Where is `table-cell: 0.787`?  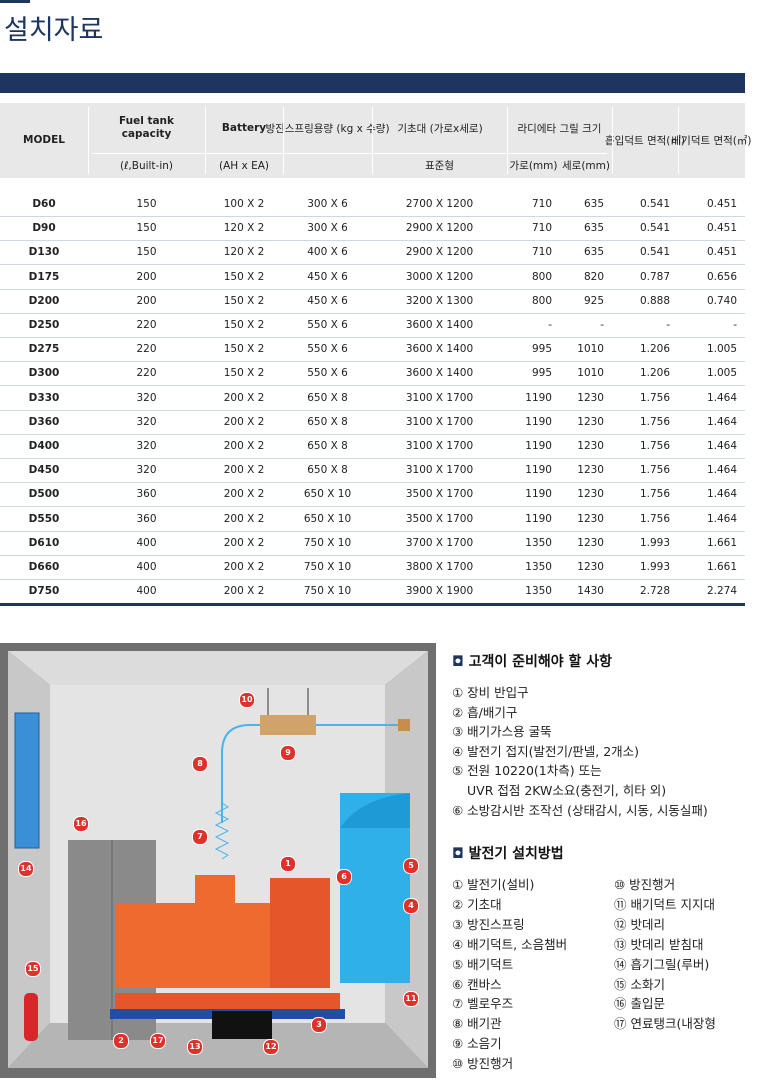
table-cell: 0.787 is located at coordinates (654, 276).